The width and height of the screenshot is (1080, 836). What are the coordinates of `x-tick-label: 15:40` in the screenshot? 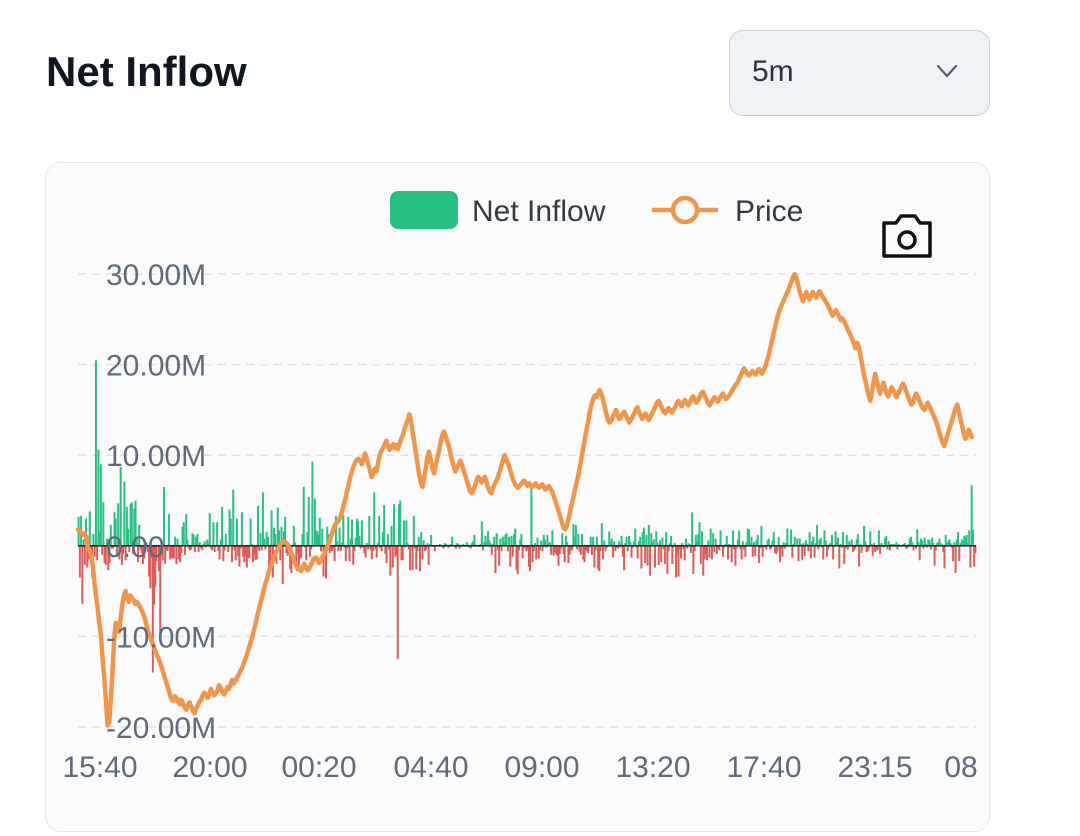 It's located at (99, 767).